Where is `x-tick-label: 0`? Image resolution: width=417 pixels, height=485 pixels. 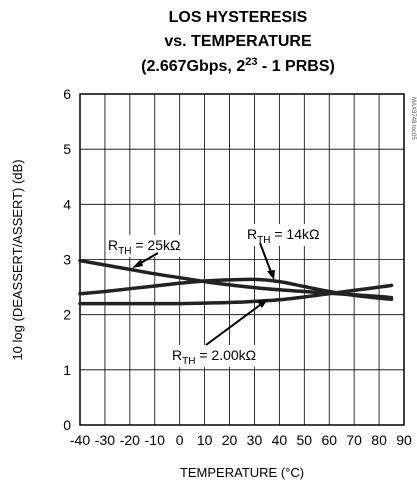 x-tick-label: 0 is located at coordinates (180, 440).